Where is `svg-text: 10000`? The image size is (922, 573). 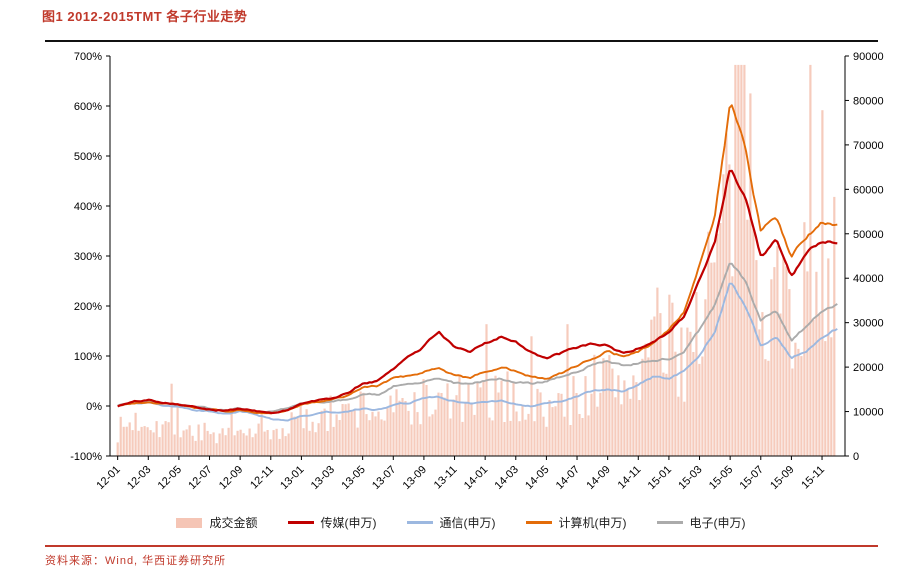 svg-text: 10000 is located at coordinates (868, 413).